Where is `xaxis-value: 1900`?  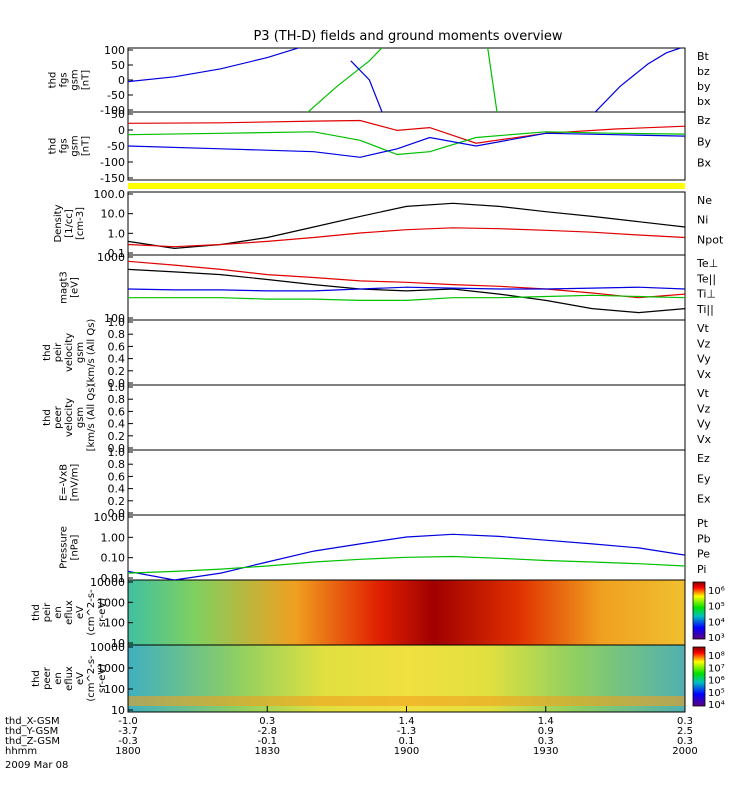
xaxis-value: 1900 is located at coordinates (406, 751).